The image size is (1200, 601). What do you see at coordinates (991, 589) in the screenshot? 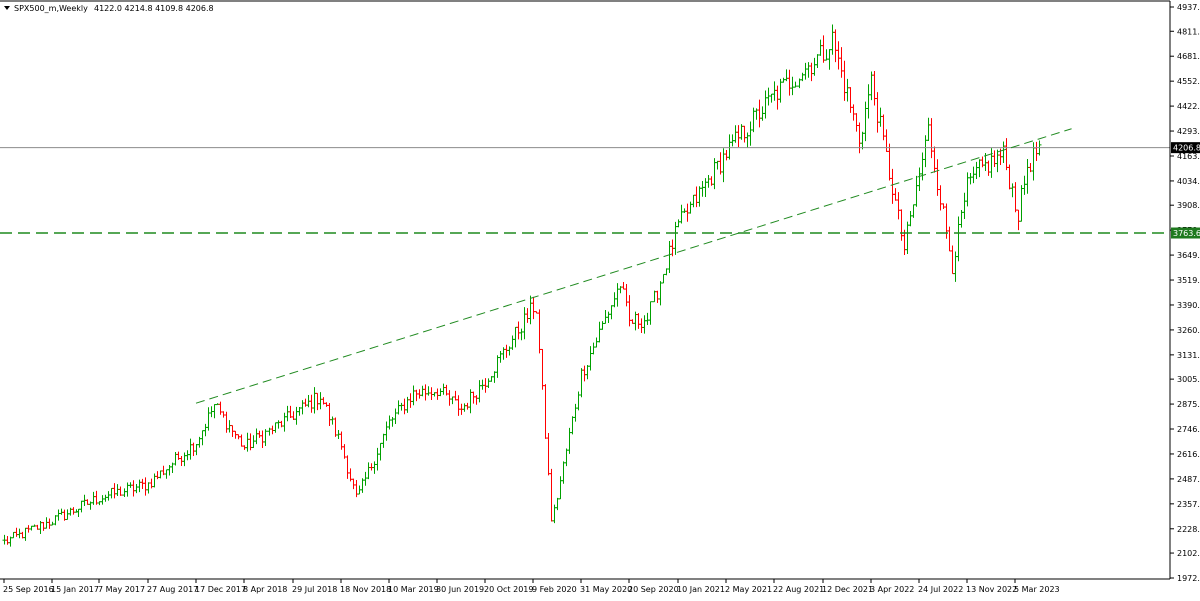
I see `time-tick-label: 13 Nov 2022` at bounding box center [991, 589].